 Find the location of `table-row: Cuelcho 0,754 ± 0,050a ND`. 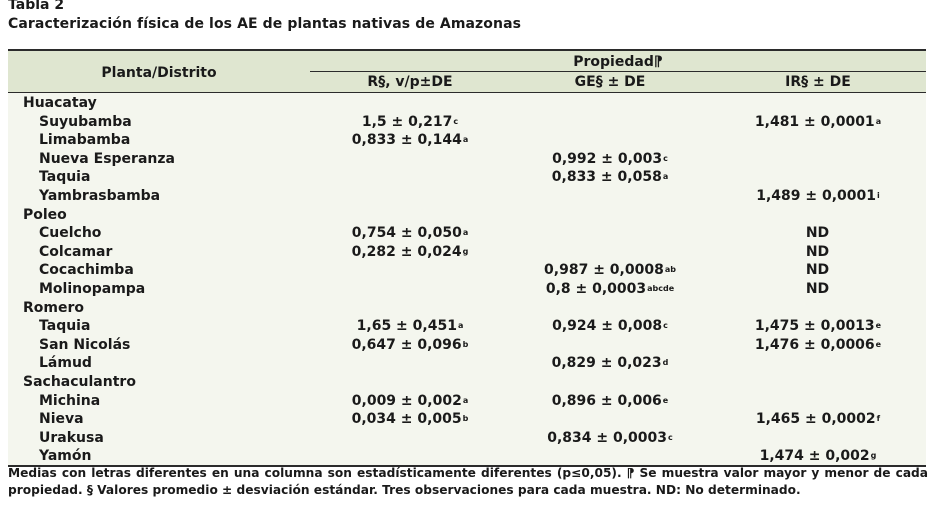

table-row: Cuelcho 0,754 ± 0,050a ND is located at coordinates (467, 234).